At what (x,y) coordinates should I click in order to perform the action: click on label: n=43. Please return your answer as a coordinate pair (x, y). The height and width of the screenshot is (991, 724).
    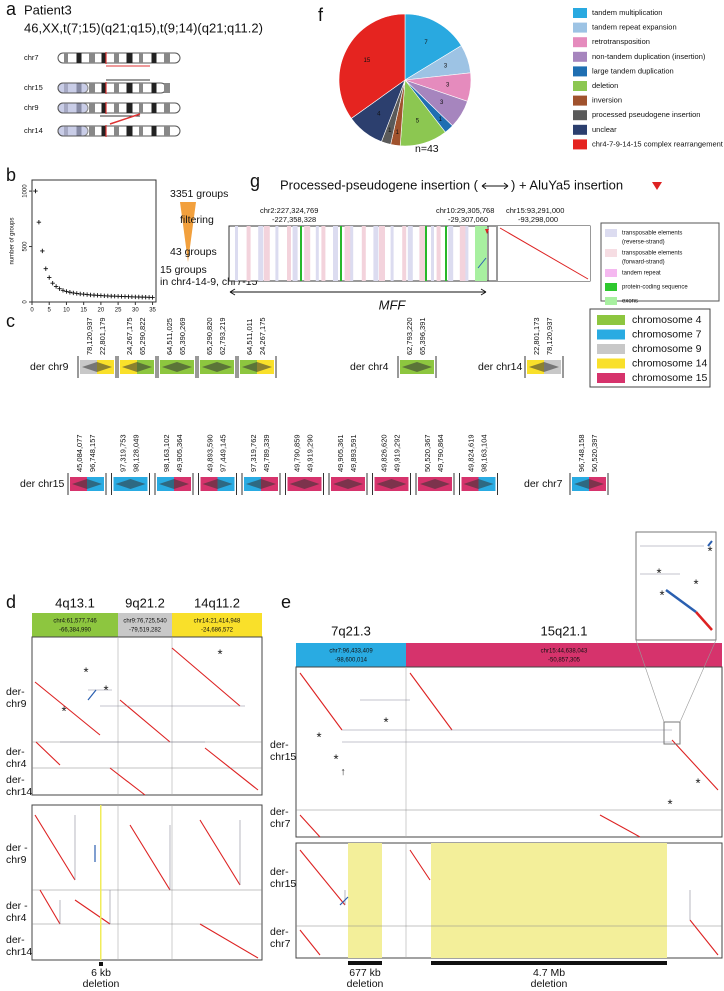
    Looking at the image, I should click on (427, 149).